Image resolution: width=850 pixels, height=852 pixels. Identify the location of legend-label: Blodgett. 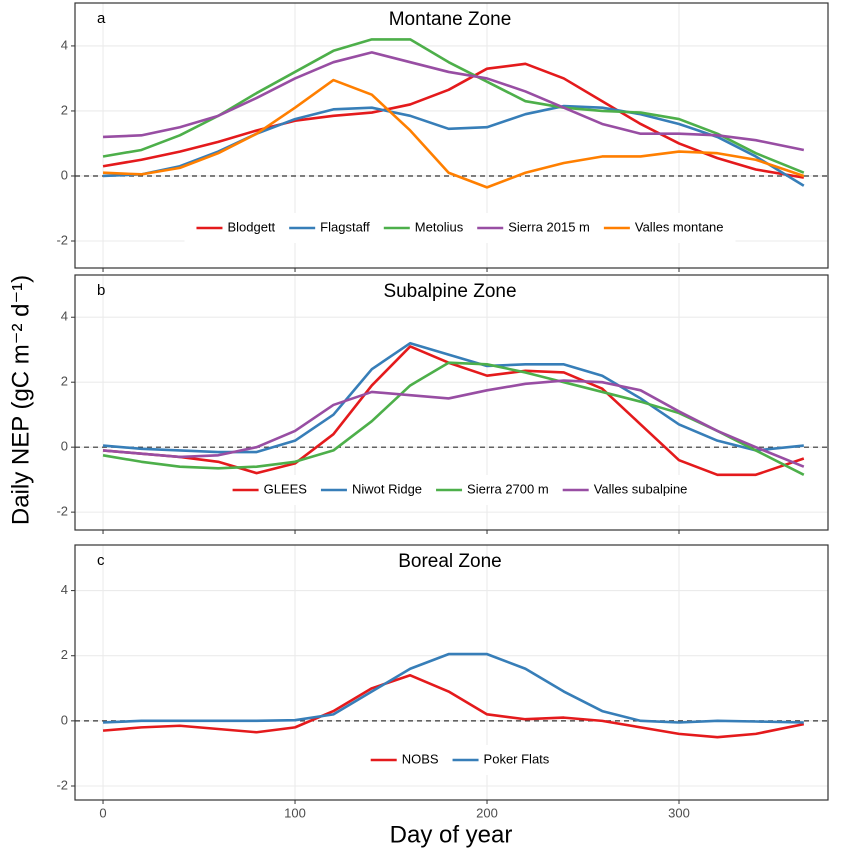
(251, 226).